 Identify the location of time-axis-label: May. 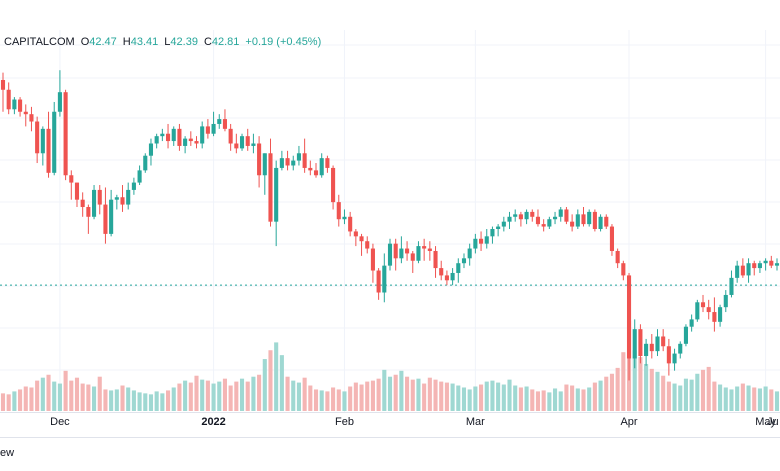
(765, 422).